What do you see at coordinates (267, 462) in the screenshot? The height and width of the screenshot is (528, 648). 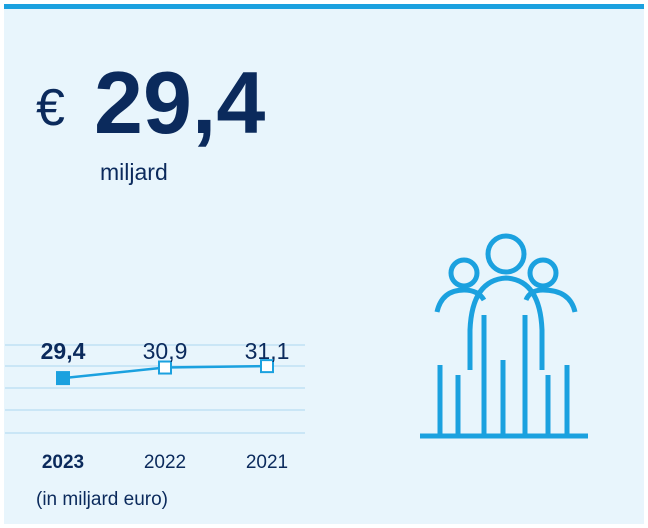 I see `x-tick-label: 2021` at bounding box center [267, 462].